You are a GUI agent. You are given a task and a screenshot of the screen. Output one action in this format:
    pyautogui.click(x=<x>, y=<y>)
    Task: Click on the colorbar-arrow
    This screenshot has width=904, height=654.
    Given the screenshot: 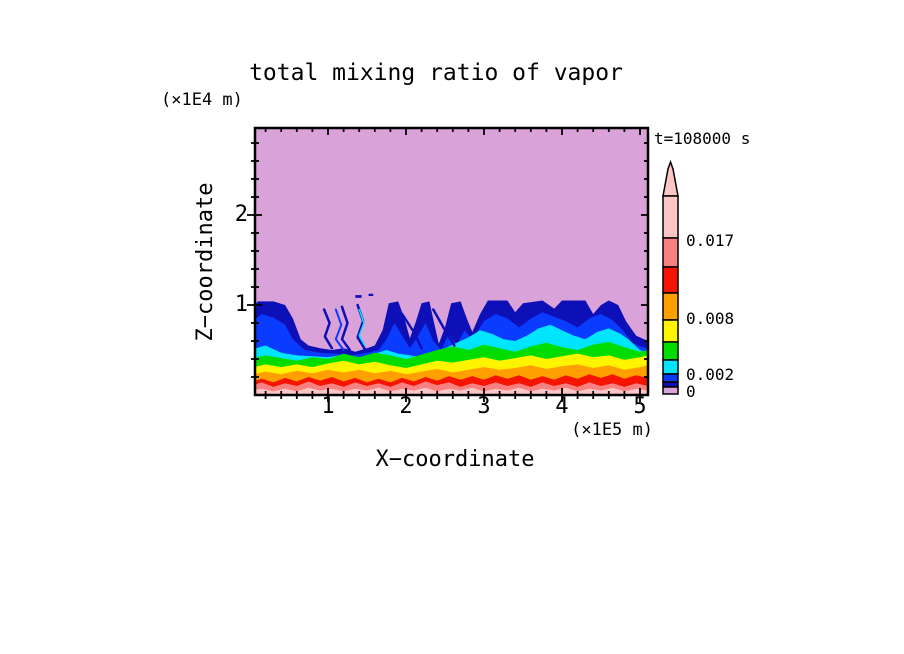 What is the action you would take?
    pyautogui.click(x=670, y=178)
    